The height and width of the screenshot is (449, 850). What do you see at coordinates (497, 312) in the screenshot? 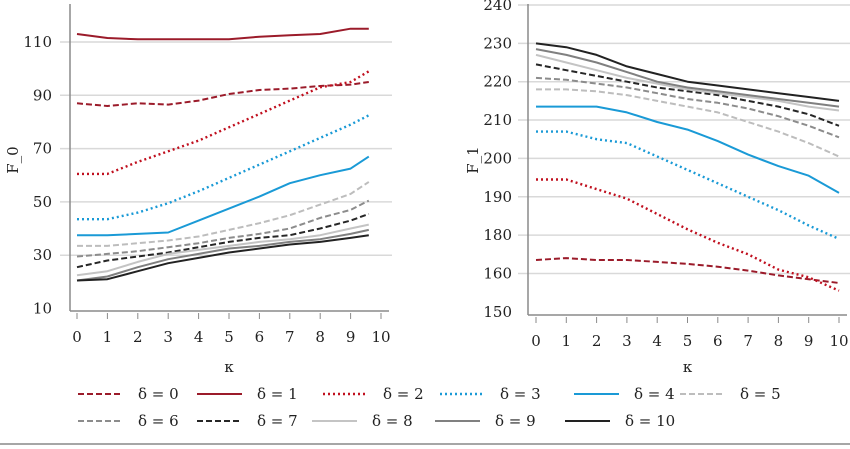
I see `y-tick-label: 150` at bounding box center [497, 312].